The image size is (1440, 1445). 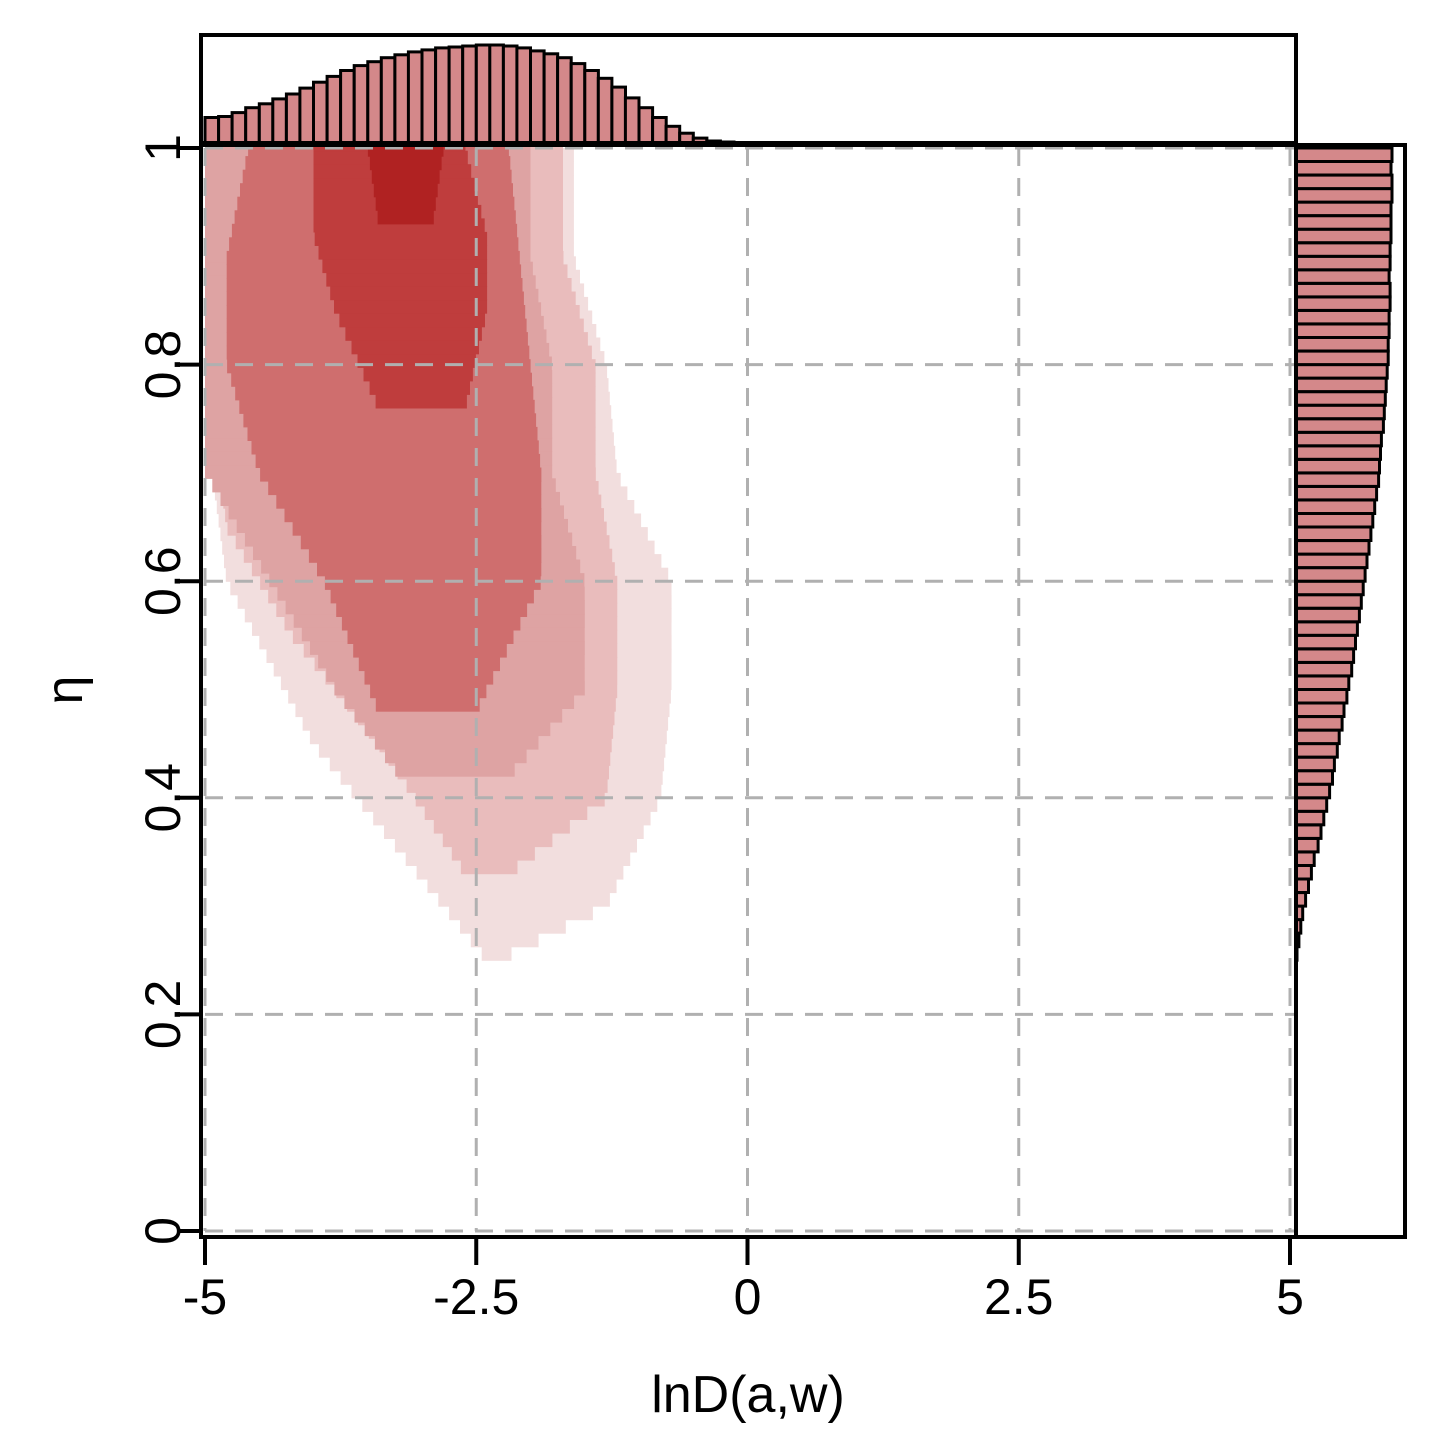 I want to click on y-tick-label: 0.2, so click(x=163, y=1015).